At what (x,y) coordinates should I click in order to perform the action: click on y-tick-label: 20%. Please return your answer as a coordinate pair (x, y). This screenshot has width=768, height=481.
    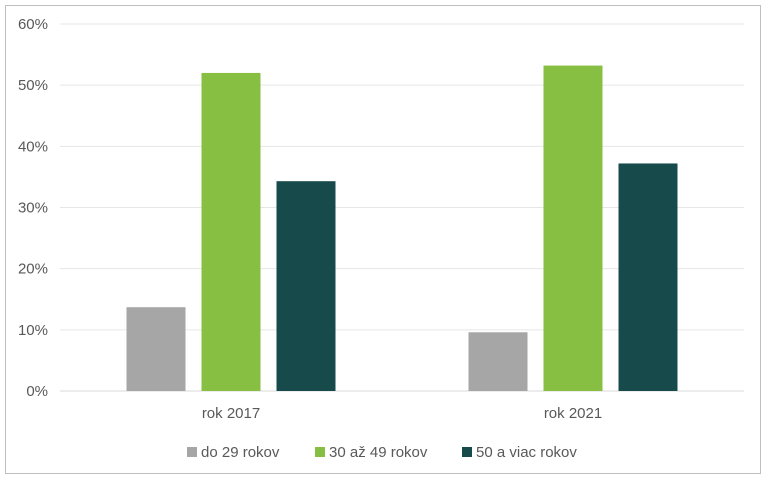
    Looking at the image, I should click on (33, 269).